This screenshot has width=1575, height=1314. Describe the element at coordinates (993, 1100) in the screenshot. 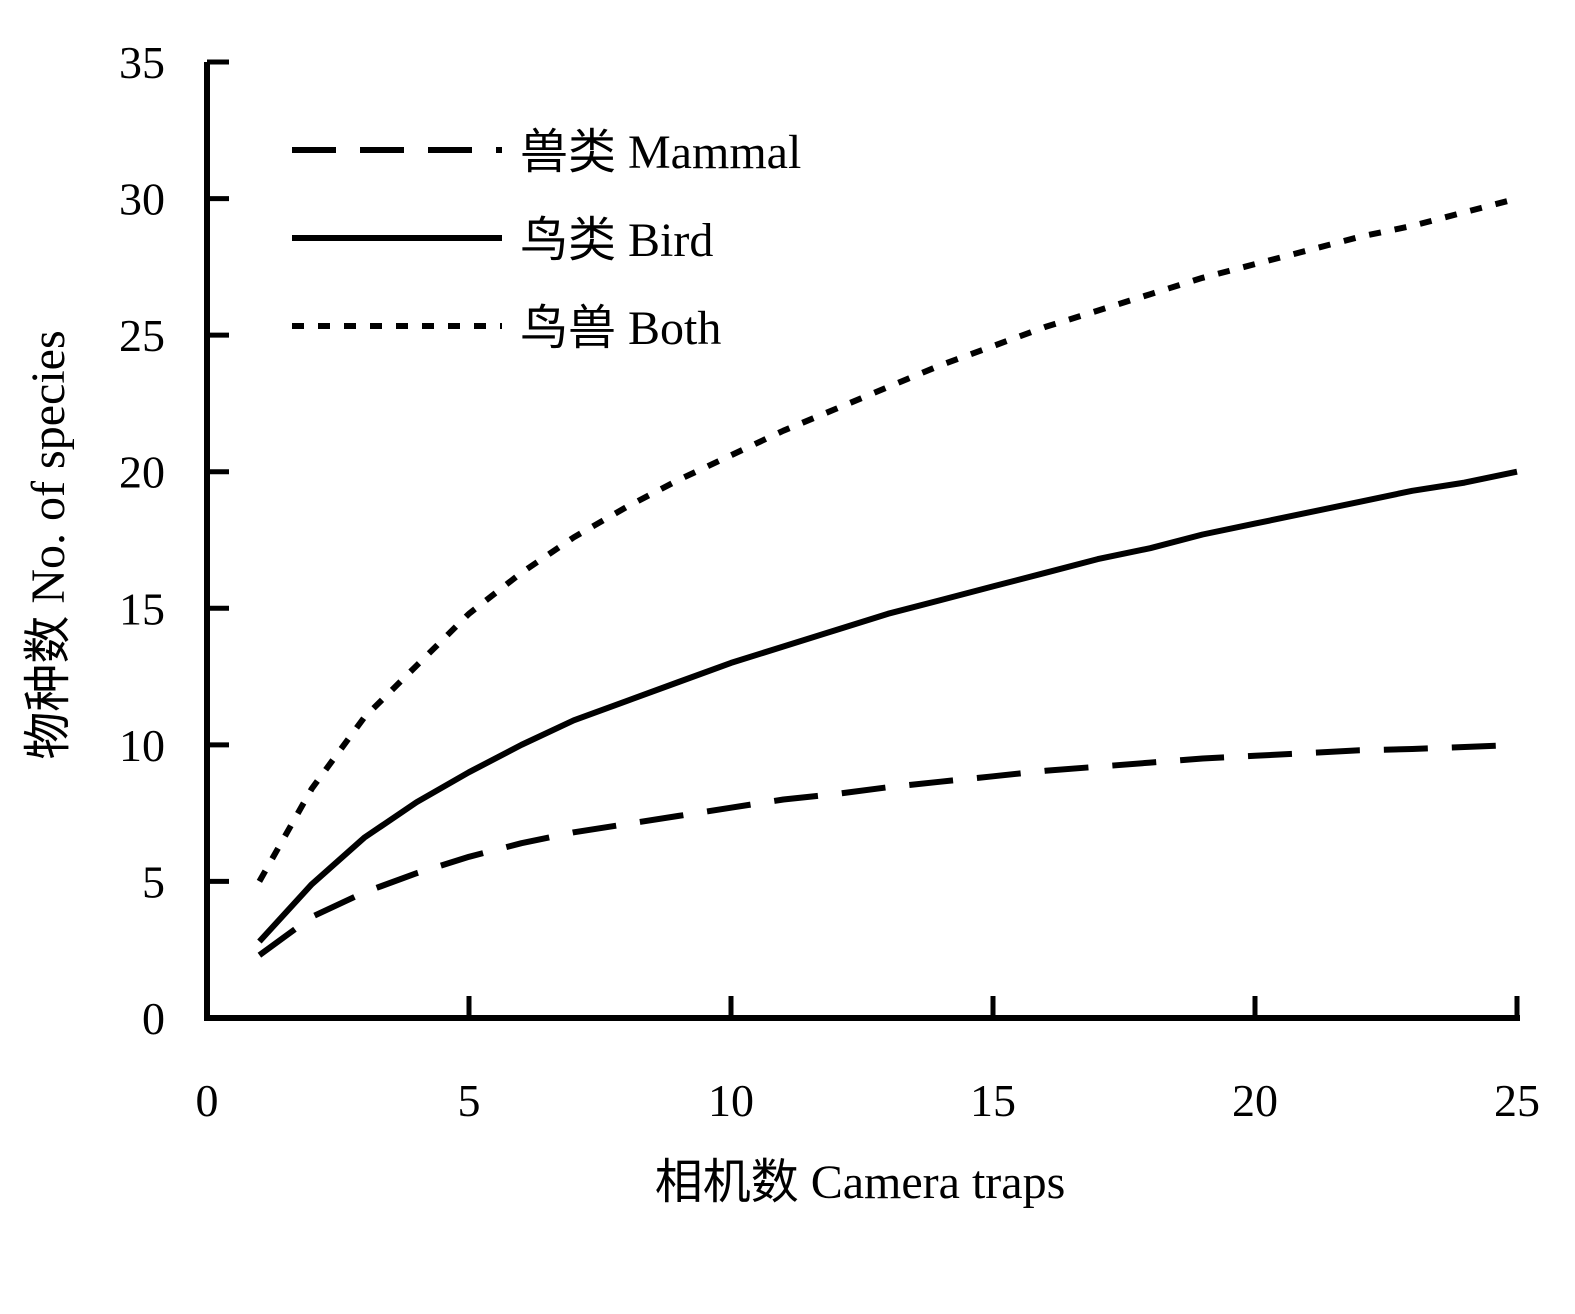

I see `x-tick-label: 15` at that location.